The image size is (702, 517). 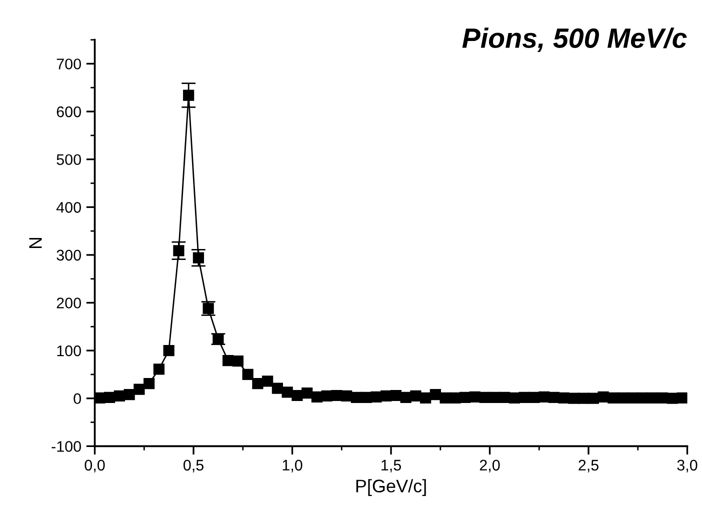 I want to click on y-tick-label: 400, so click(x=68, y=207).